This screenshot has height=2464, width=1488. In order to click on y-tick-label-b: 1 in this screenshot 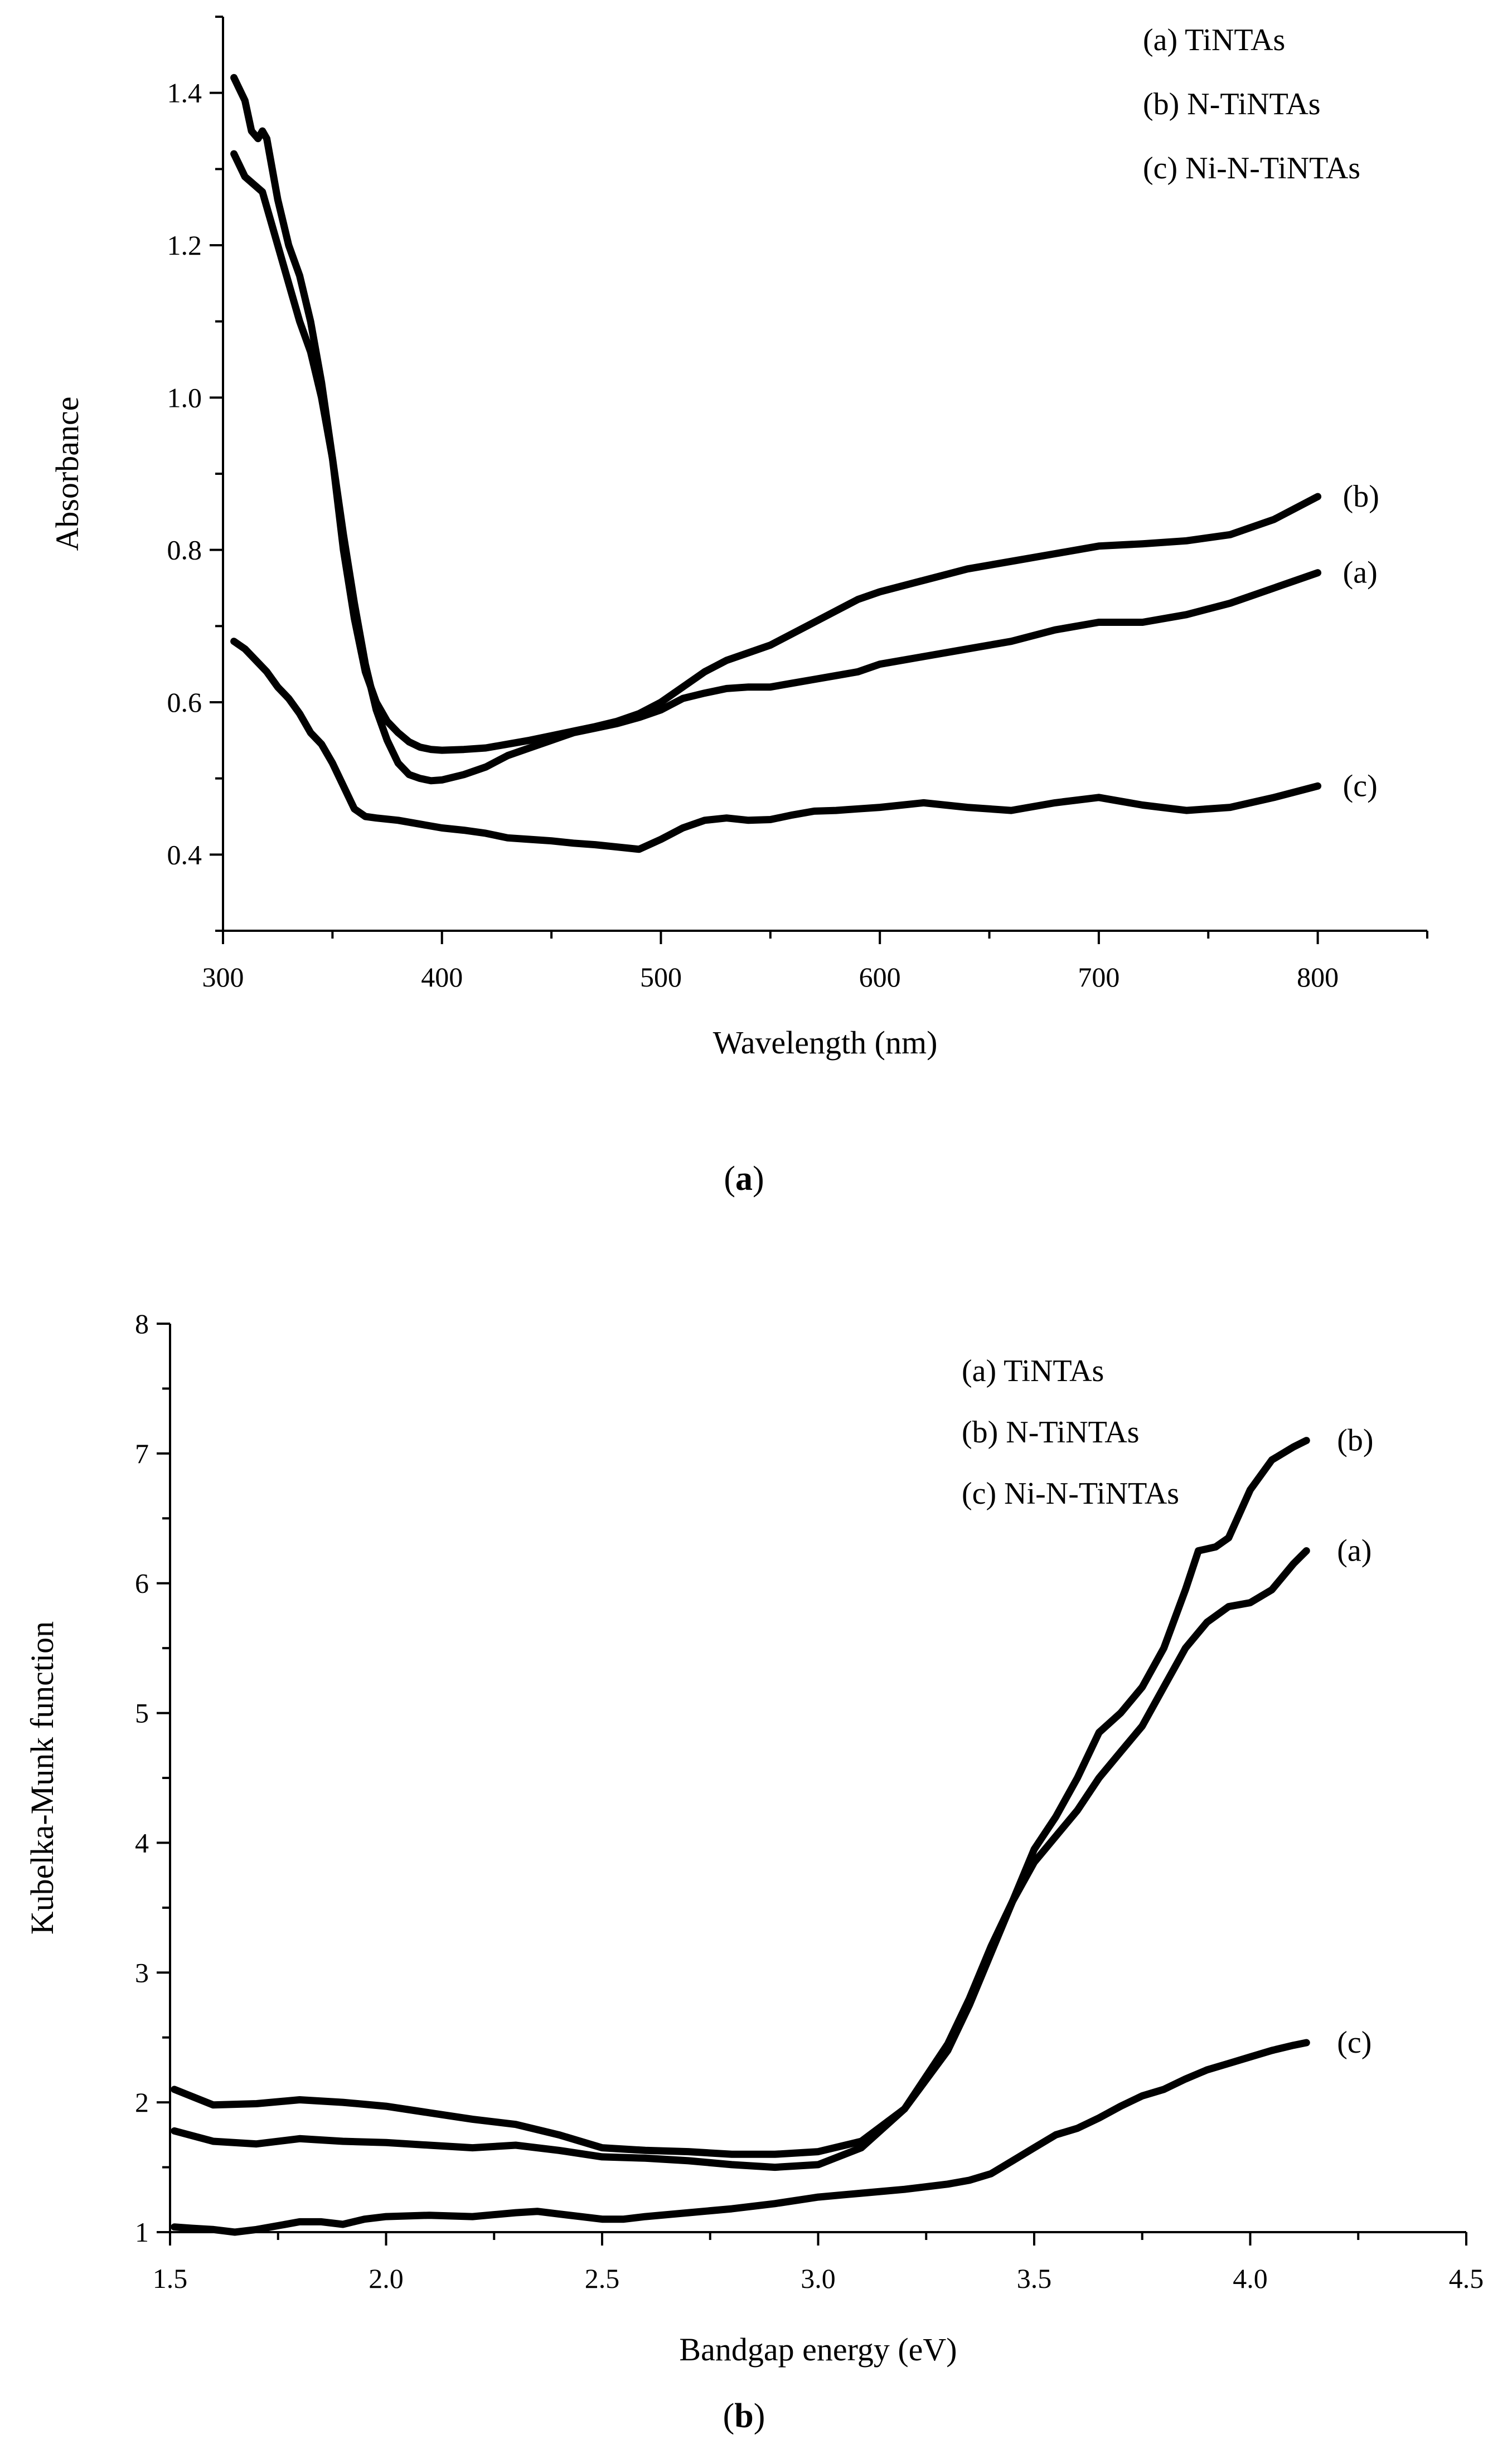, I will do `click(142, 2232)`.